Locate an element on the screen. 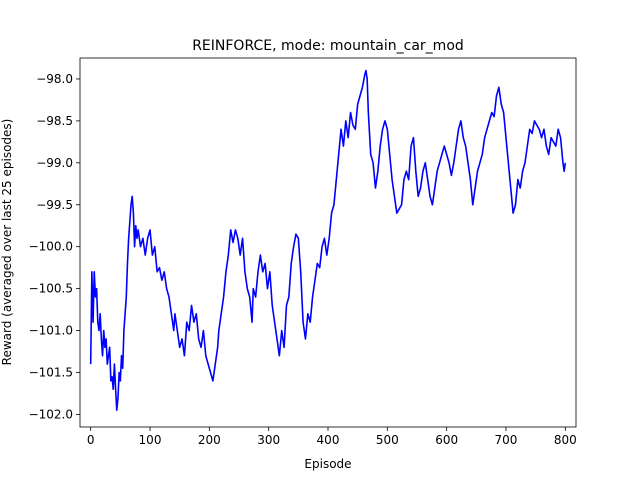 Image resolution: width=640 pixels, height=485 pixels. x-tick-label: 400 is located at coordinates (328, 440).